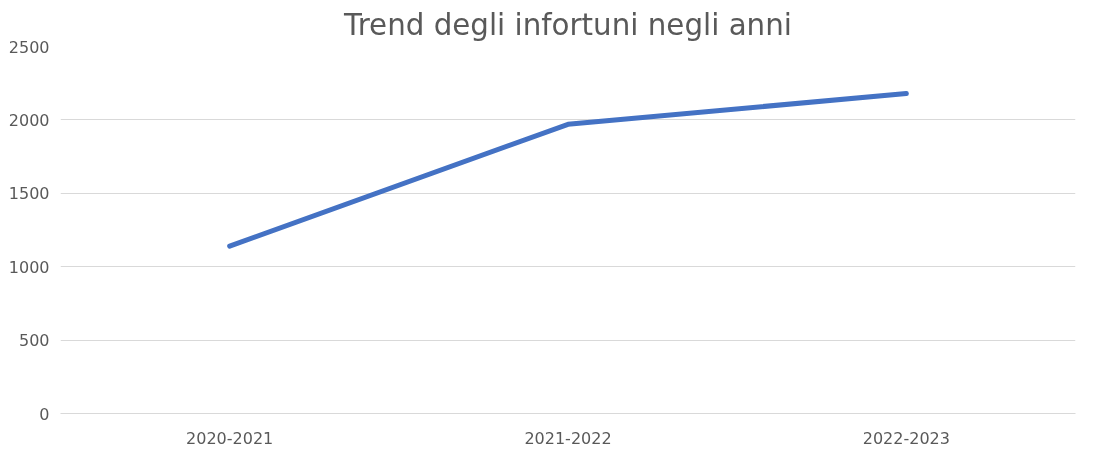 The height and width of the screenshot is (452, 1098). What do you see at coordinates (568, 438) in the screenshot?
I see `x-tick-label: 2021-2022` at bounding box center [568, 438].